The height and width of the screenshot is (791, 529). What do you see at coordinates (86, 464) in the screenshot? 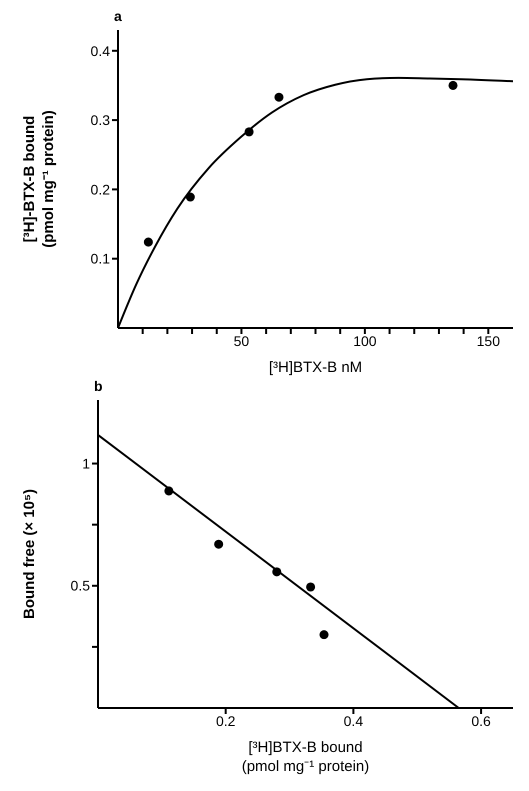
I see `y-tick-label: 1` at bounding box center [86, 464].